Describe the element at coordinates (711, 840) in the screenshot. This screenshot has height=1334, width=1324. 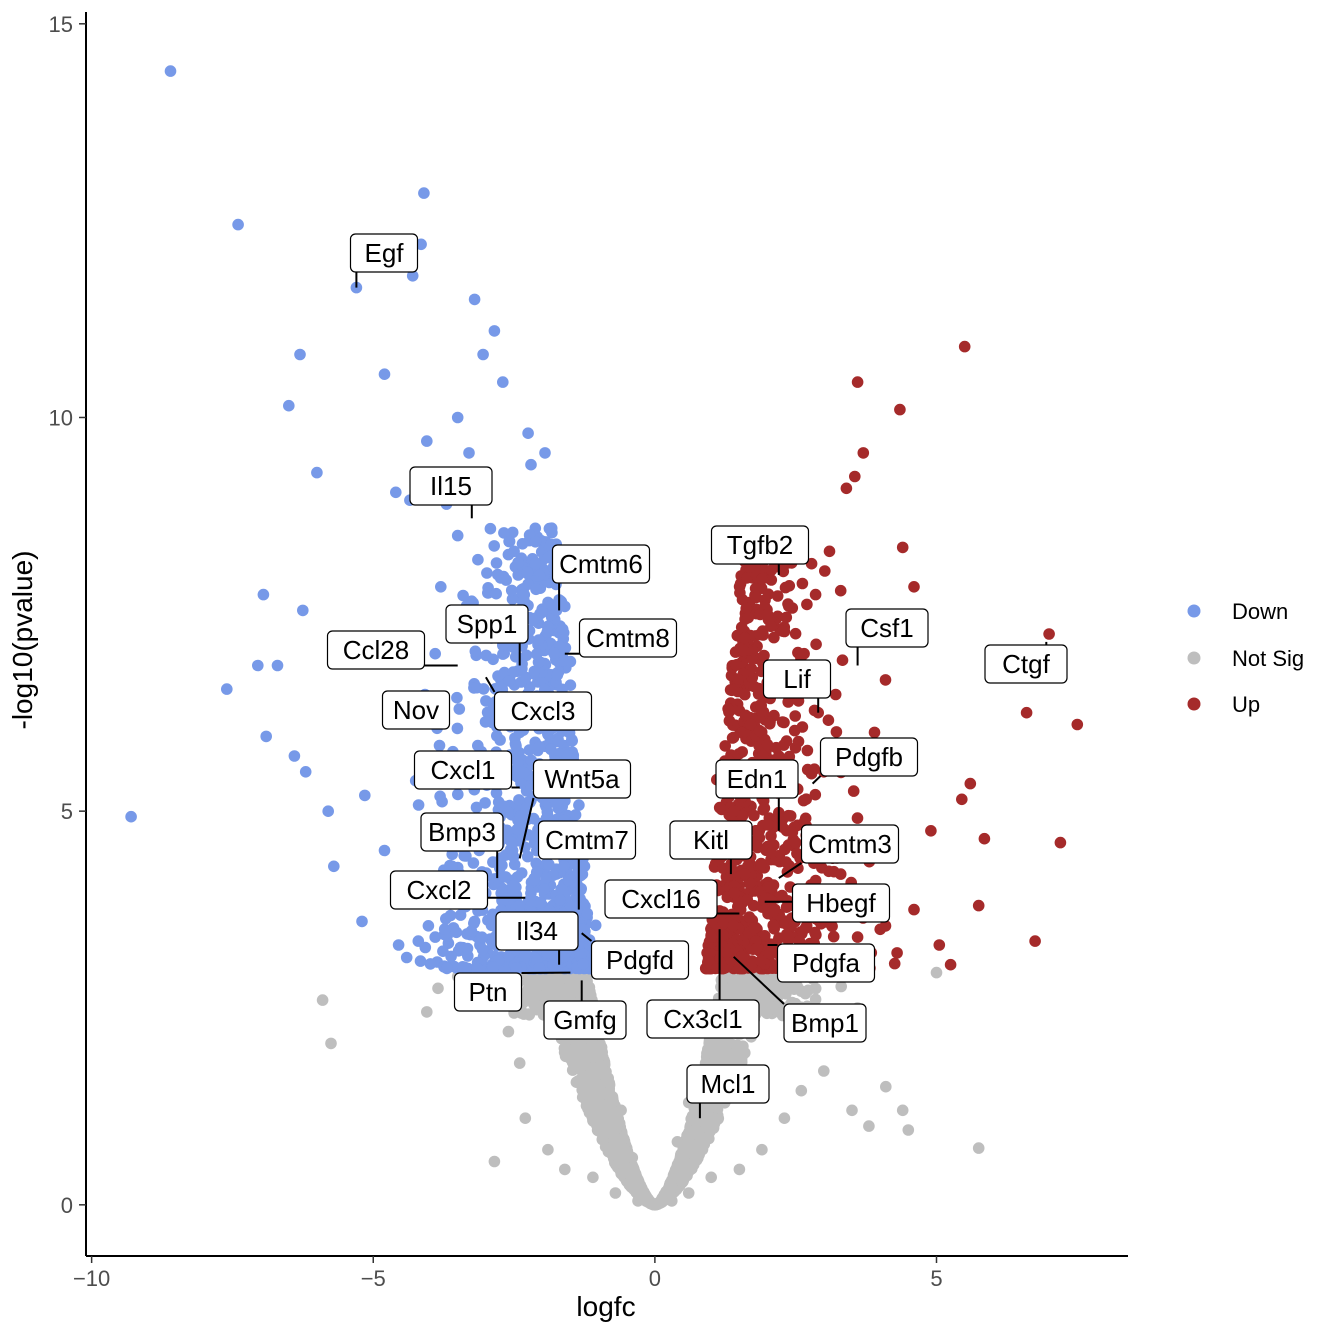
I see `gene-label-text: Kitl` at that location.